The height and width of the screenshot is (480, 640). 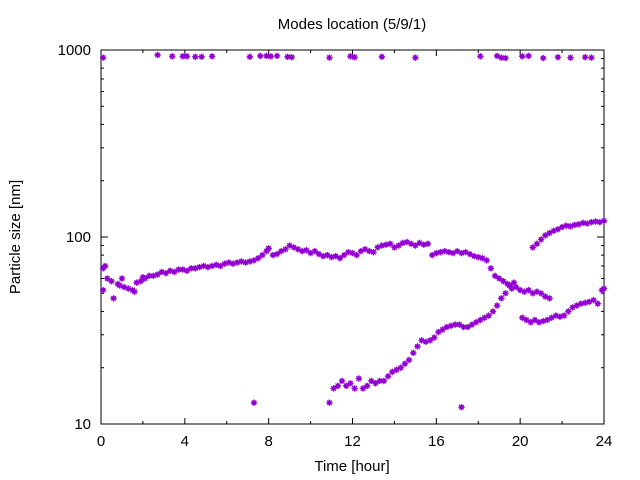 What do you see at coordinates (82, 424) in the screenshot?
I see `y-tick-label: 10` at bounding box center [82, 424].